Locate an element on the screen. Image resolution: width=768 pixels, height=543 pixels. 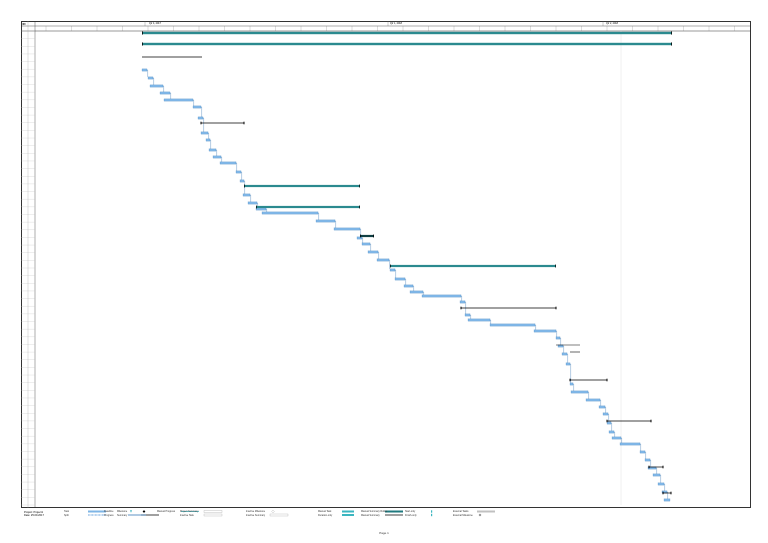
legend-item-label: Finish-only is located at coordinates (411, 515).